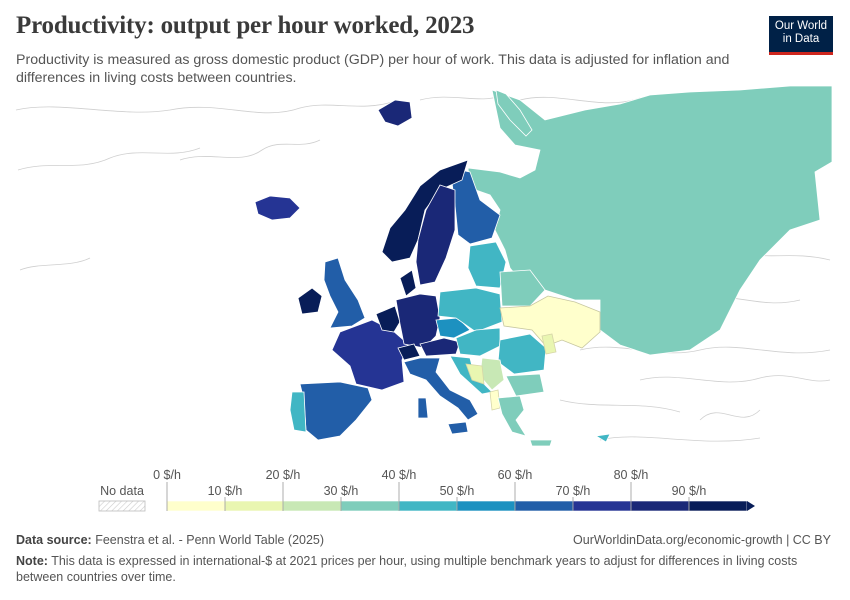  What do you see at coordinates (801, 26) in the screenshot?
I see `logo-line-1: Our World` at bounding box center [801, 26].